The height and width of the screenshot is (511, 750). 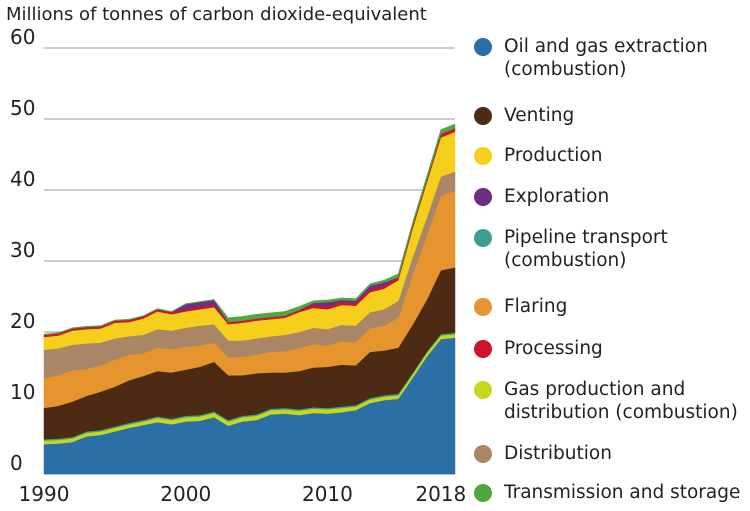 What do you see at coordinates (185, 494) in the screenshot?
I see `x-tick-label: 2000` at bounding box center [185, 494].